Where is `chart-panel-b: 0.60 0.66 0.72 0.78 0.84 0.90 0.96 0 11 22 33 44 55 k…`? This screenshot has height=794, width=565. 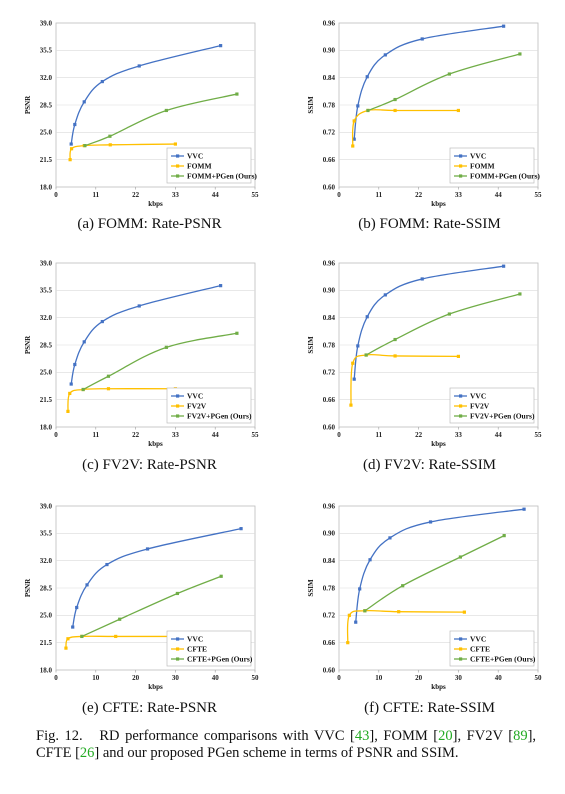
chart-panel-b: 0.60 0.66 0.72 0.78 0.84 0.90 0.96 0 11 22 33 44 55 k… is located at coordinates (424, 107).